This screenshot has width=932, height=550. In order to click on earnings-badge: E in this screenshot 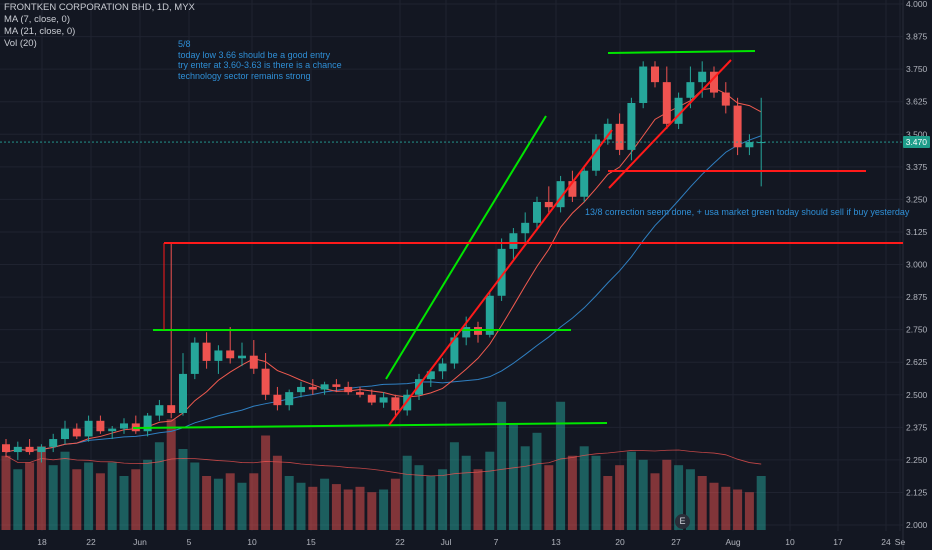, I will do `click(682, 521)`.